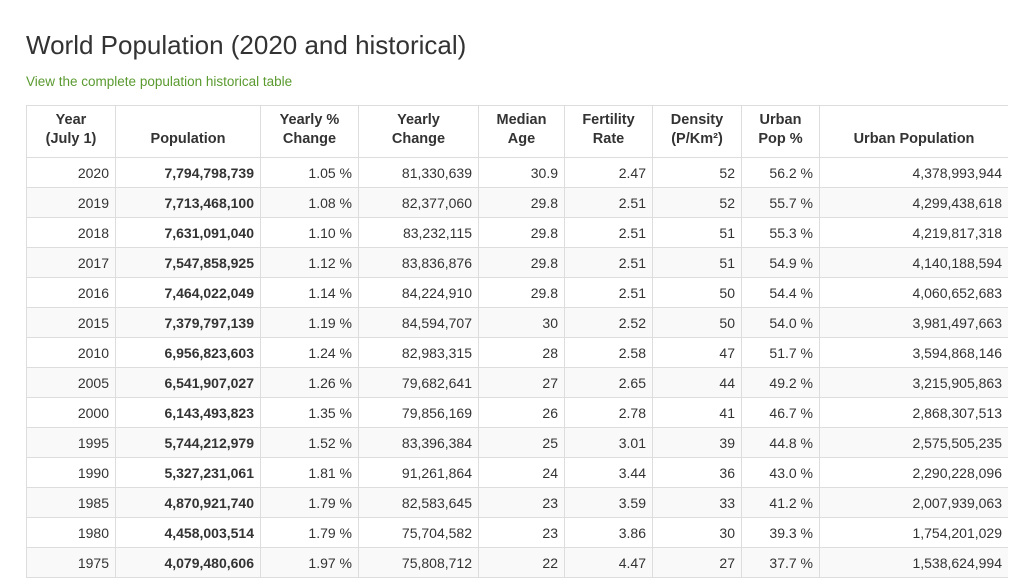 This screenshot has width=1024, height=579. Describe the element at coordinates (418, 502) in the screenshot. I see `cell-yearly-change: 82,583,645` at that location.